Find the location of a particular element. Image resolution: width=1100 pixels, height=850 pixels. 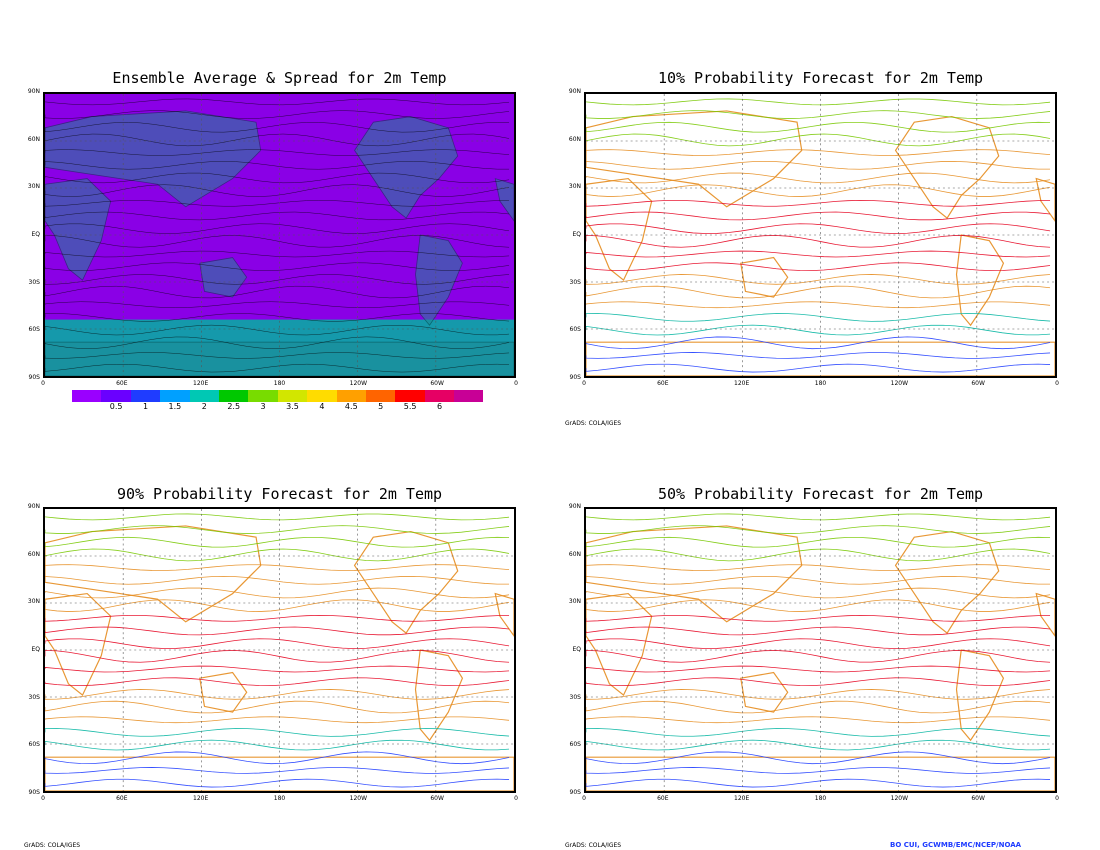

colorbar-tick-label: 6 is located at coordinates (439, 406).